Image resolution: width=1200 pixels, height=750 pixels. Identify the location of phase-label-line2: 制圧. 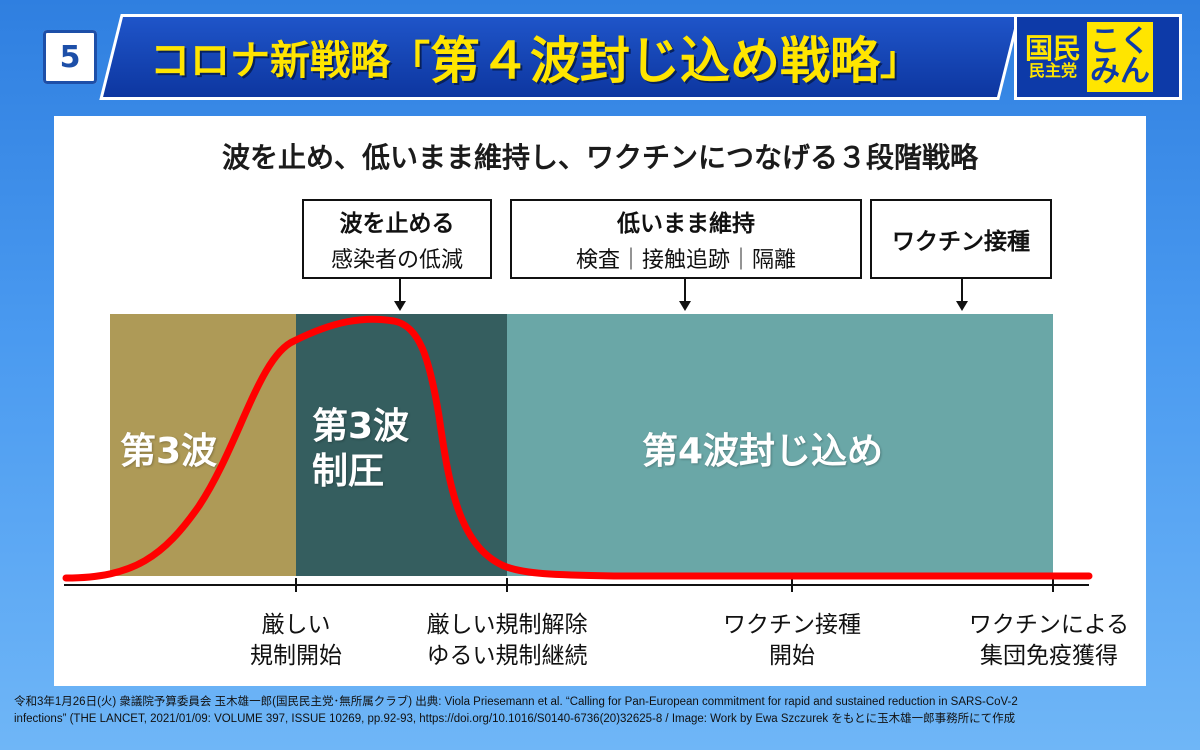
(348, 471).